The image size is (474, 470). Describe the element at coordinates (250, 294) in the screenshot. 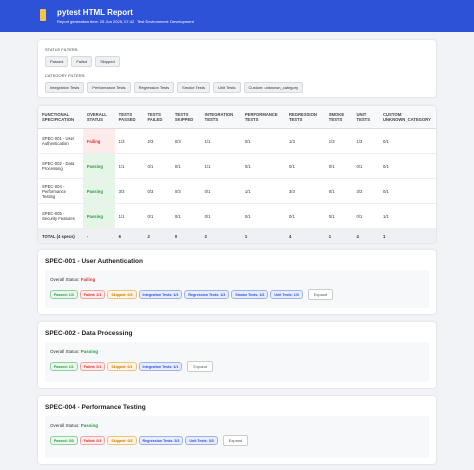

I see `badge: Smoke Tests: 1/3` at that location.